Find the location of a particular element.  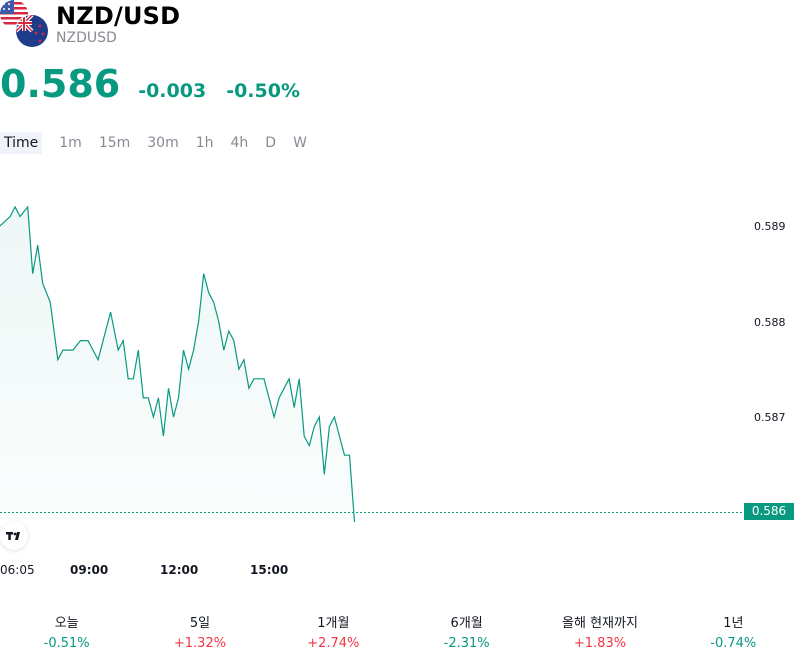

symbol-code: NZDUSD is located at coordinates (86, 38).